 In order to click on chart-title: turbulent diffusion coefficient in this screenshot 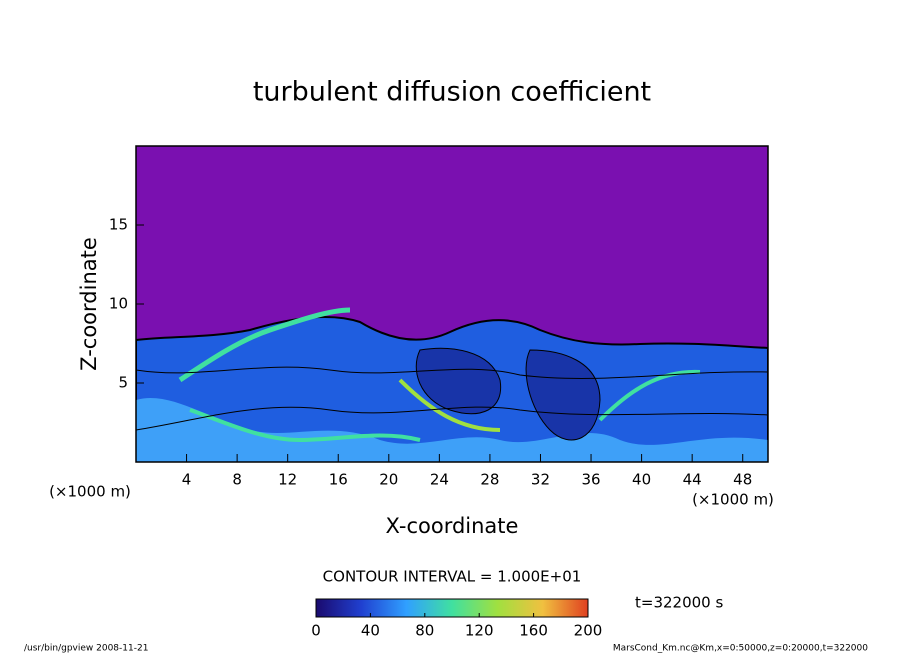, I will do `click(452, 92)`.